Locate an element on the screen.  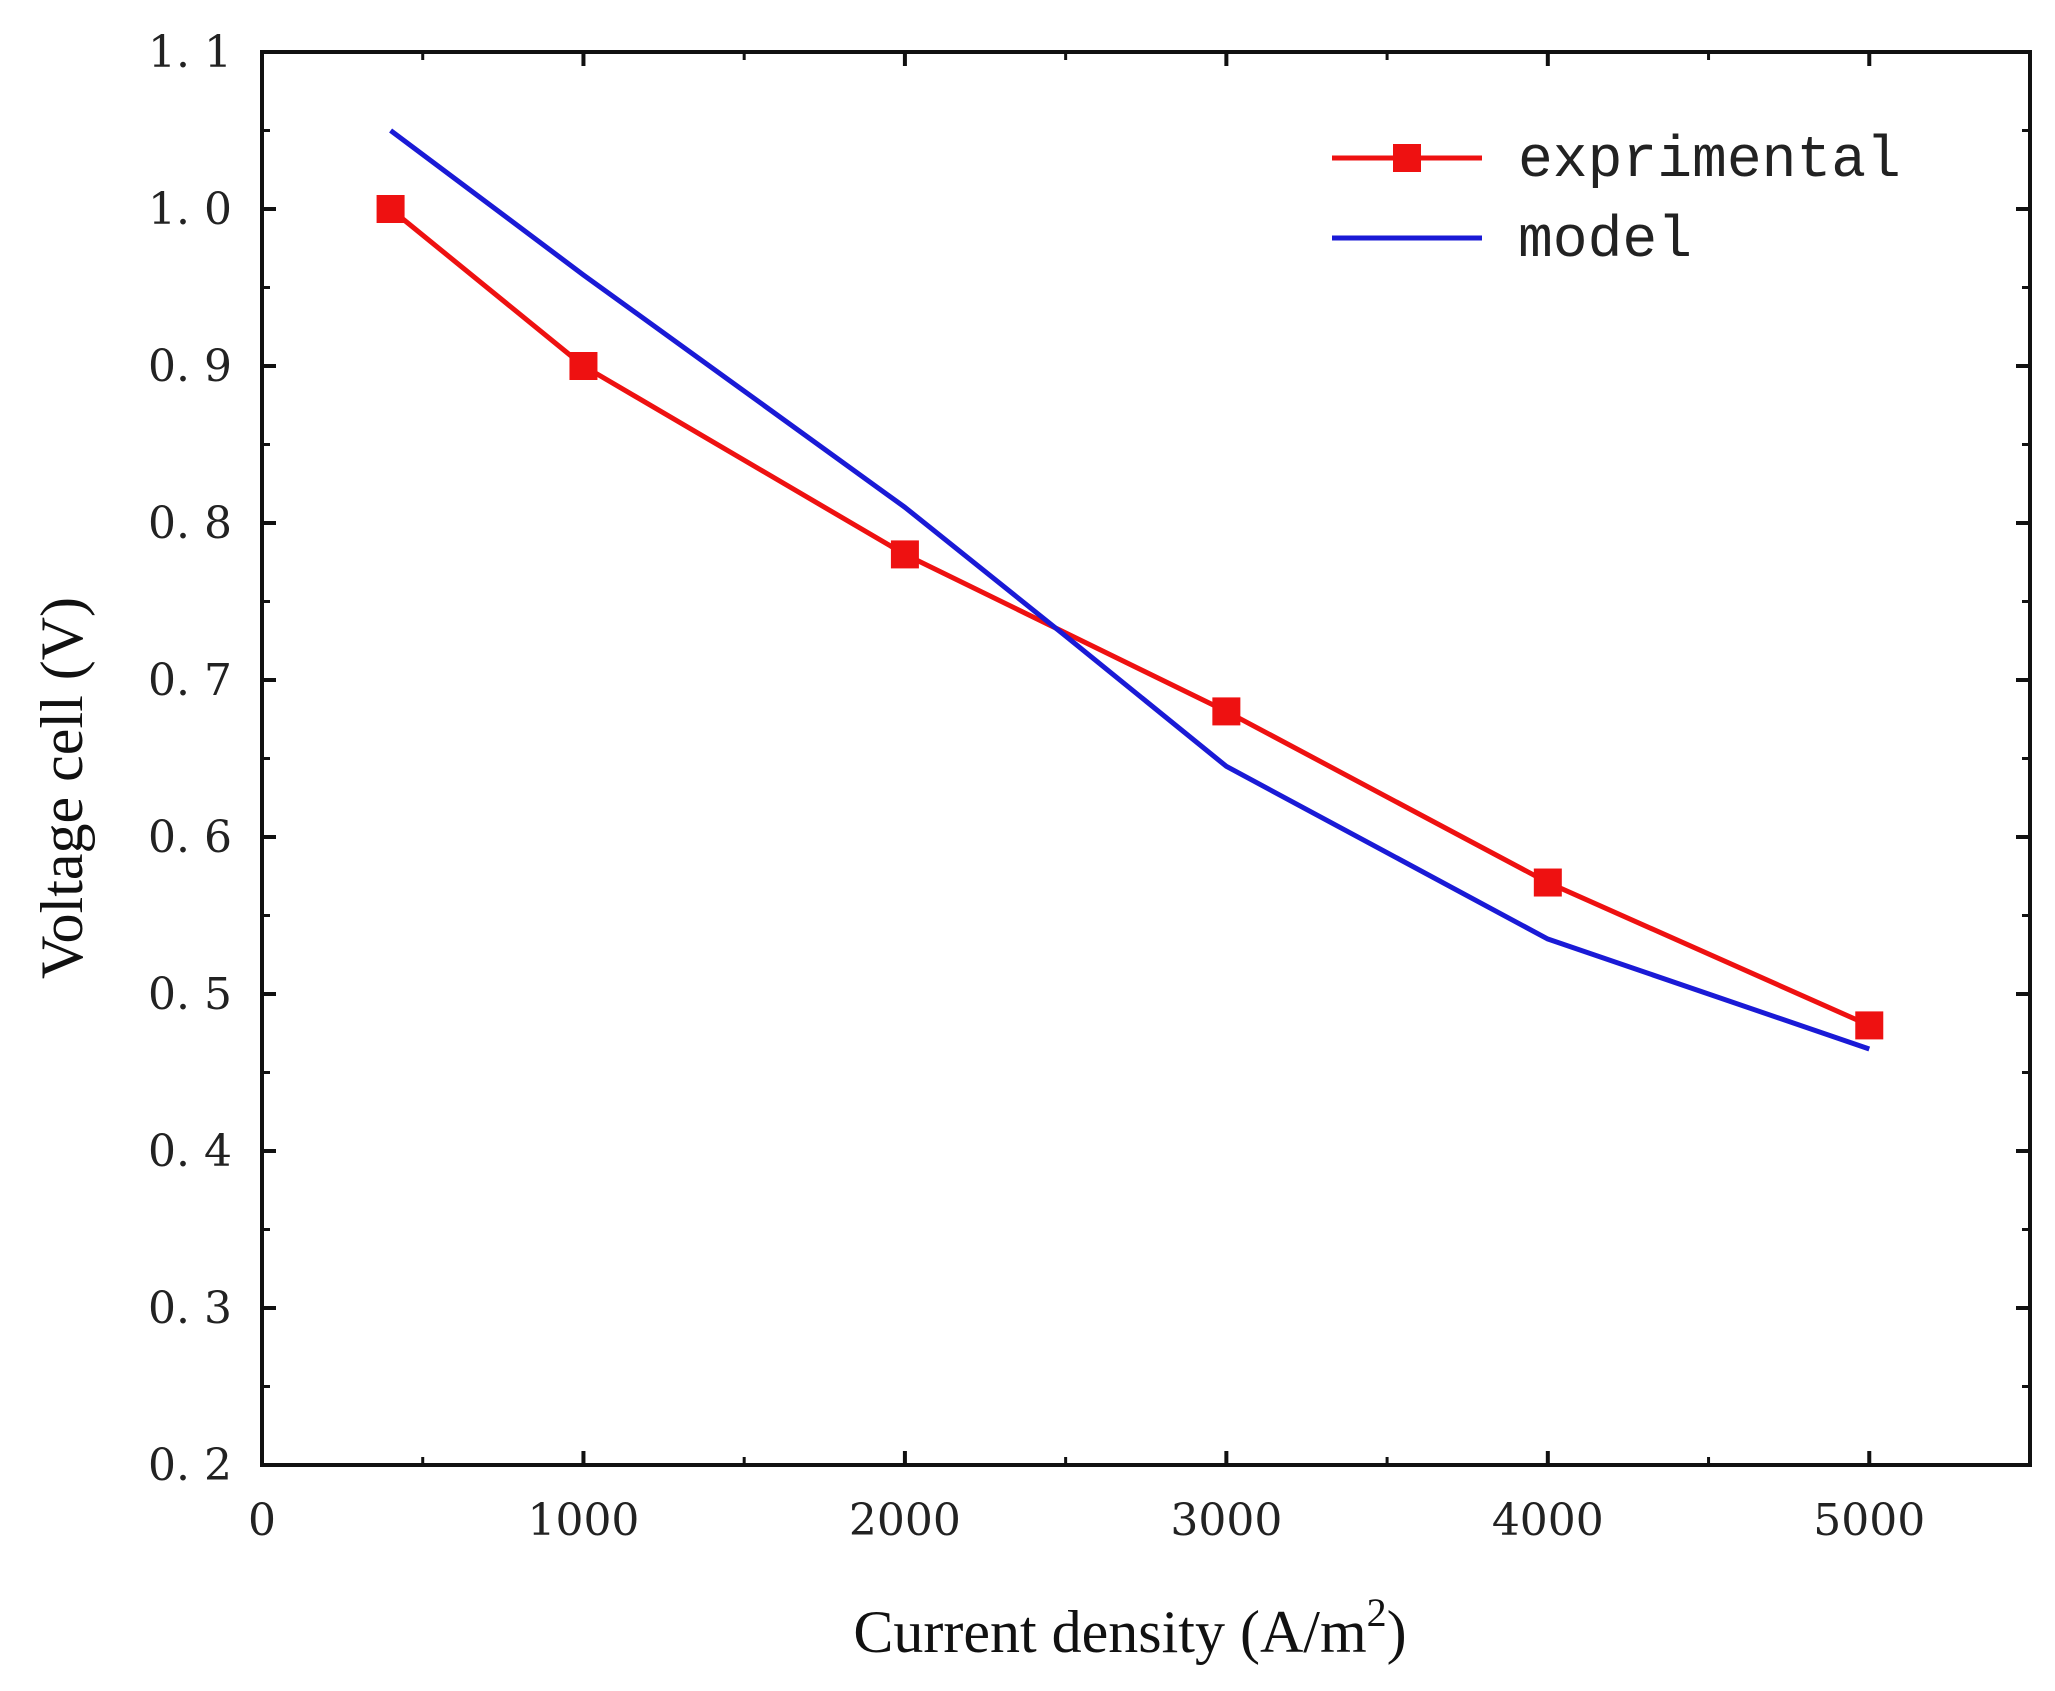
x-tick-label: 1000 is located at coordinates (583, 1520).